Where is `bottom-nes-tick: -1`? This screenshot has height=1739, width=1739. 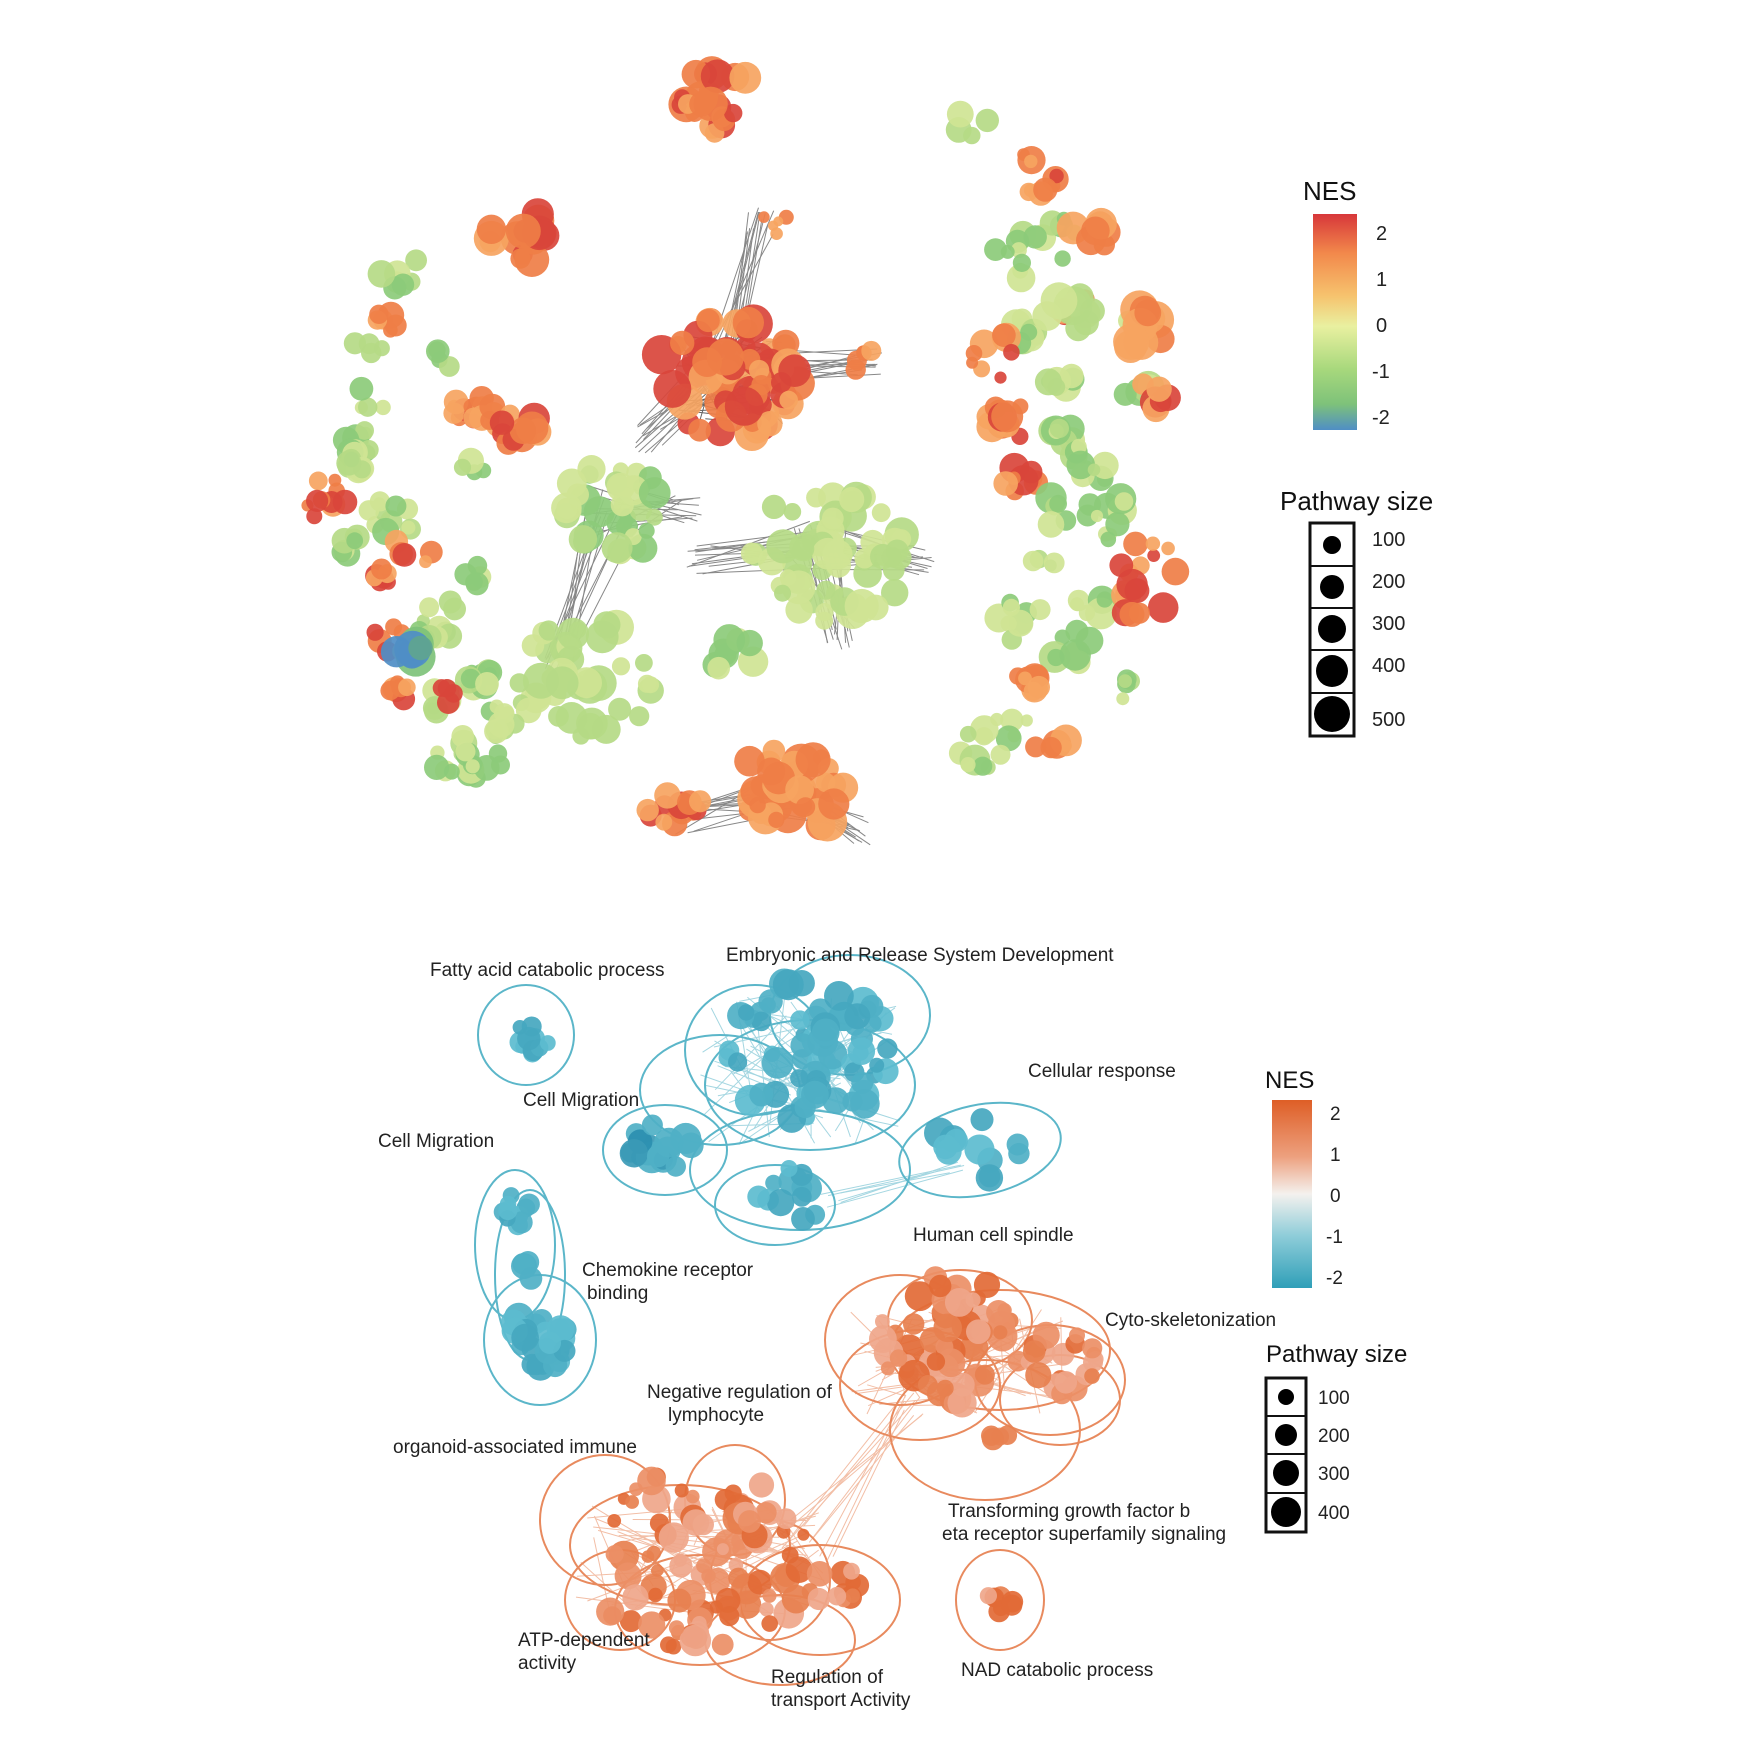
bottom-nes-tick: -1 is located at coordinates (1334, 1237).